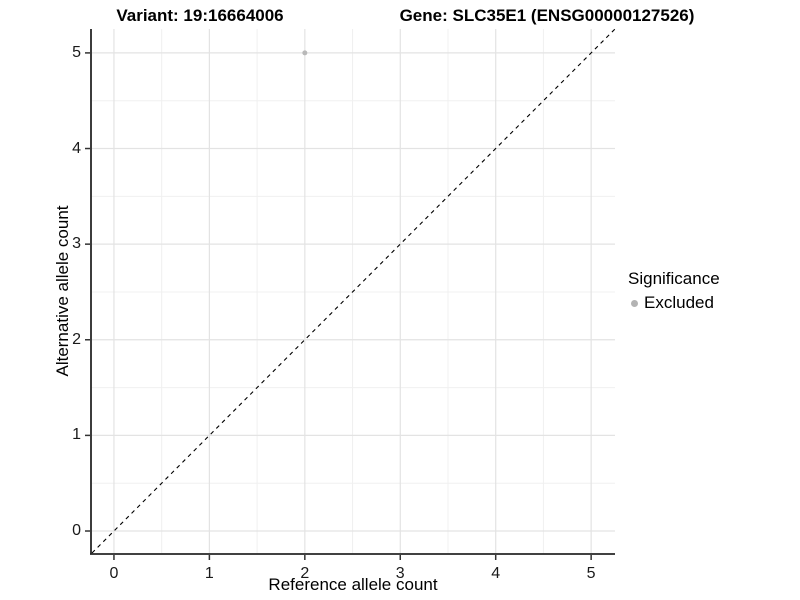  What do you see at coordinates (353, 584) in the screenshot?
I see `x-axis-title: Reference allele count` at bounding box center [353, 584].